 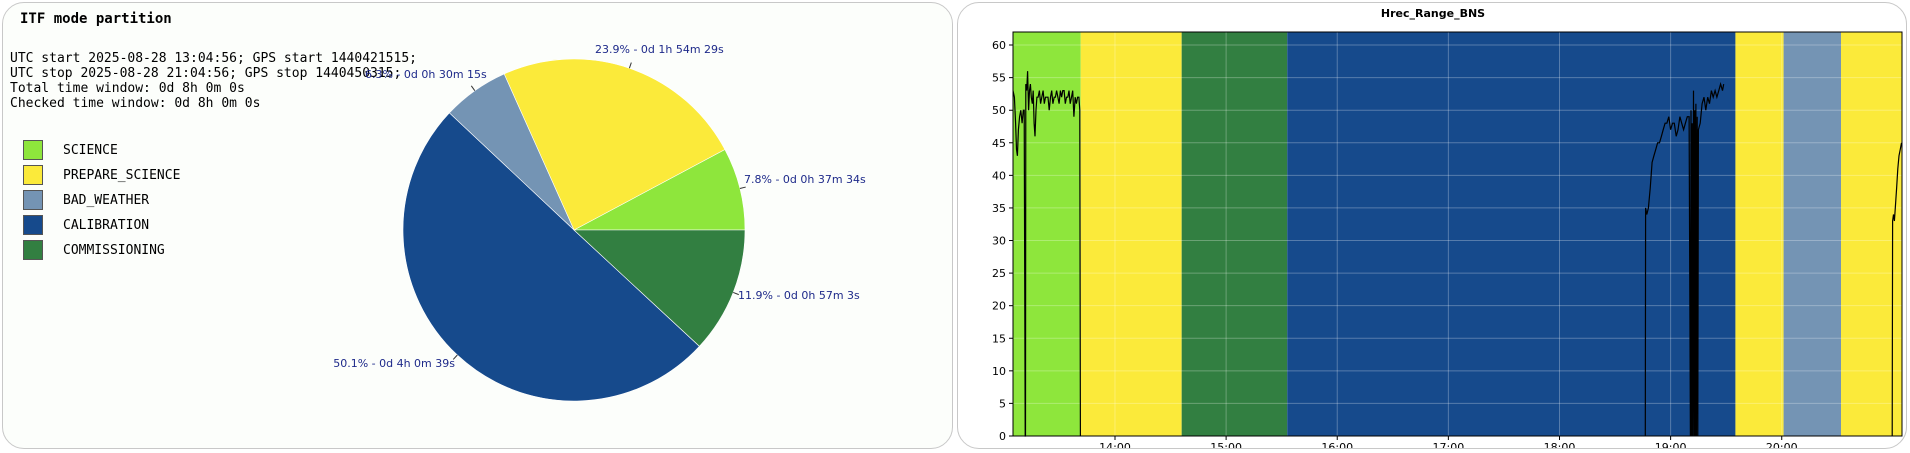 What do you see at coordinates (1337, 445) in the screenshot?
I see `x-tick-label-1600: 16:00` at bounding box center [1337, 445].